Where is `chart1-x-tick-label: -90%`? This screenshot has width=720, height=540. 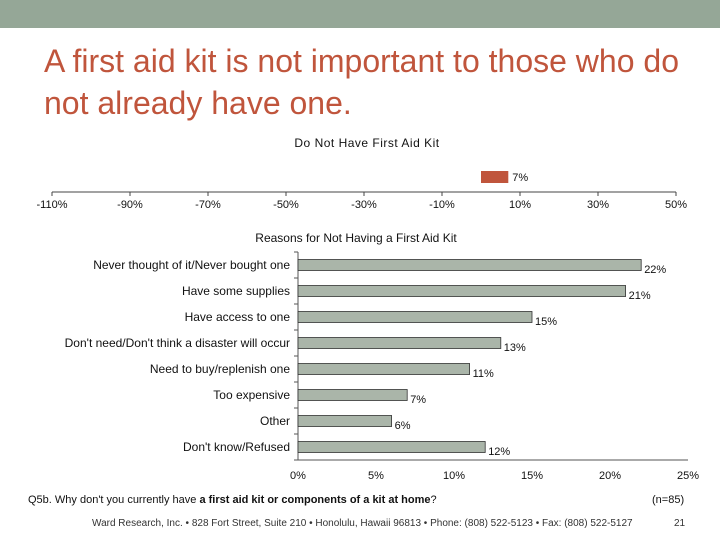 chart1-x-tick-label: -90% is located at coordinates (130, 205).